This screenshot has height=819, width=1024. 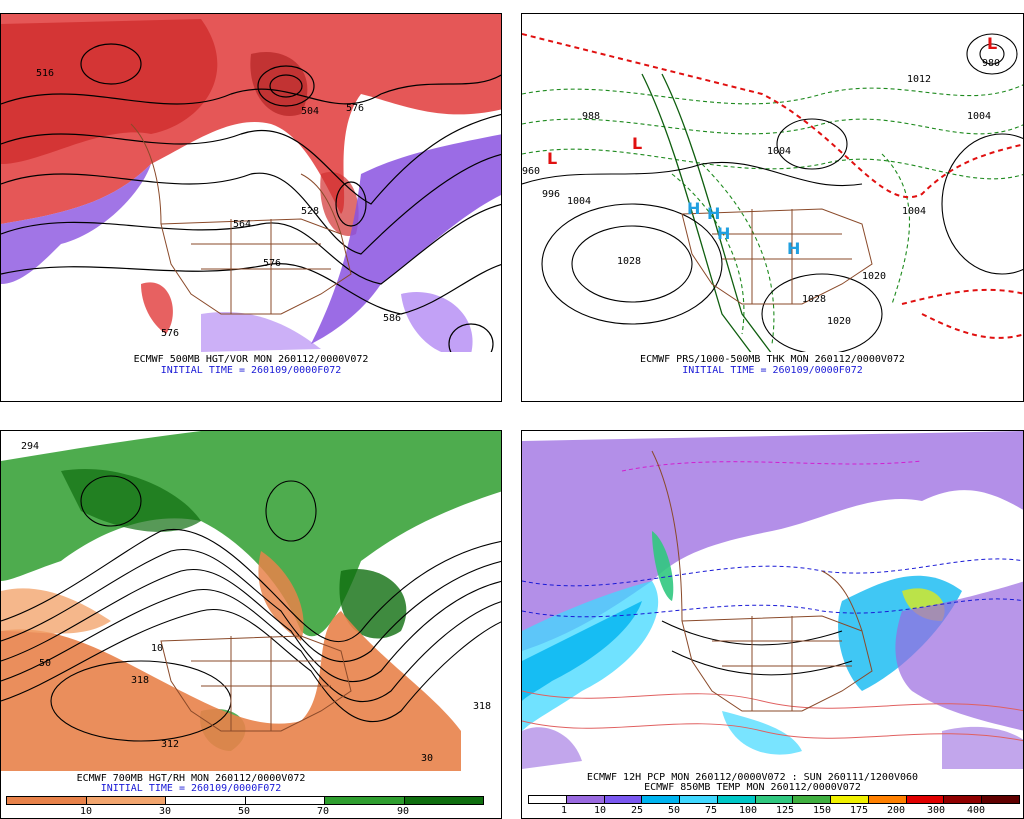 I want to click on pcp-tick: 300, so click(x=936, y=810).